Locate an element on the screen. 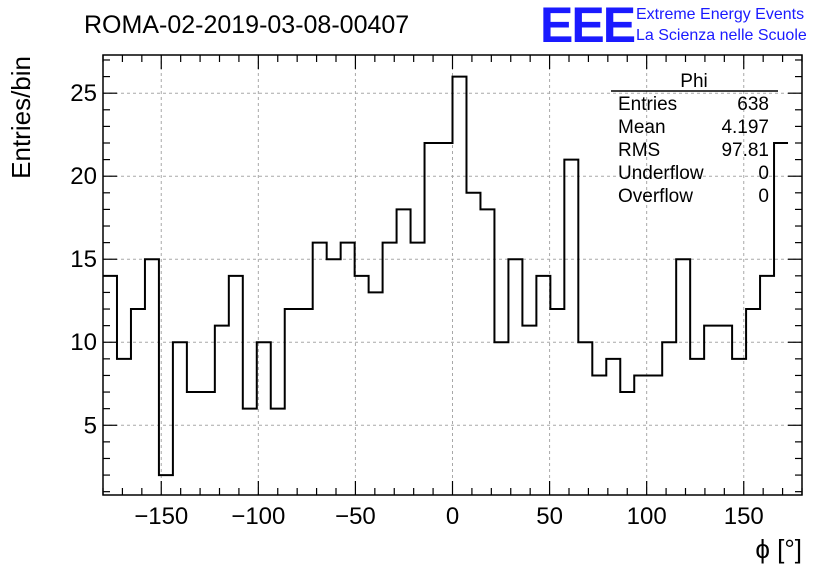 The height and width of the screenshot is (572, 836). stats-value-rms: 97.81 is located at coordinates (745, 150).